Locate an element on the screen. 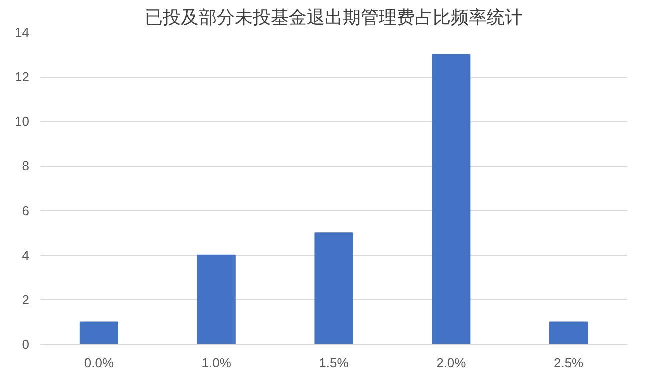  x-tick-label: 0.0% is located at coordinates (99, 363).